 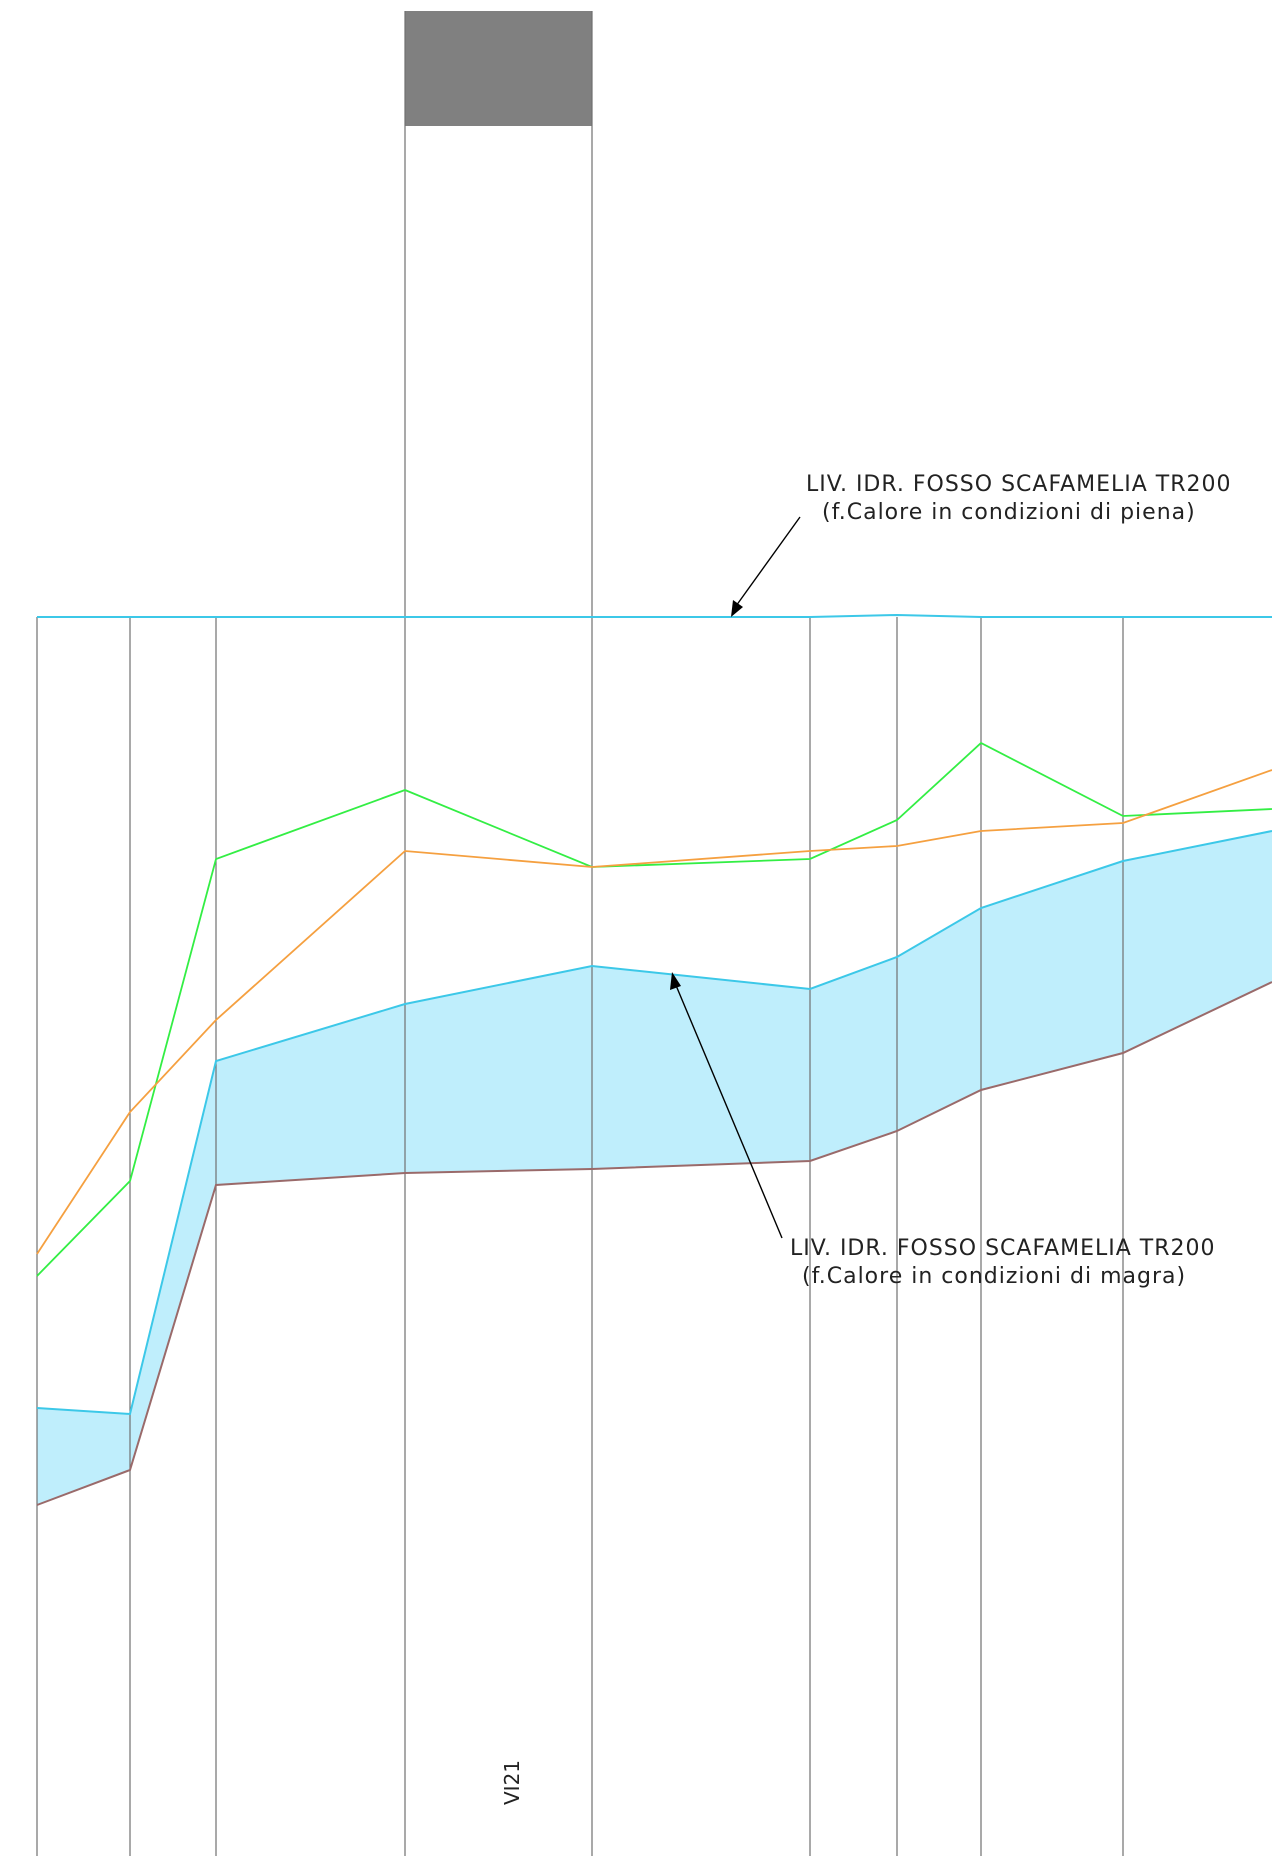 I want to click on piena-label-line2: (f.Calore in condizioni di piena), so click(x=1009, y=512).